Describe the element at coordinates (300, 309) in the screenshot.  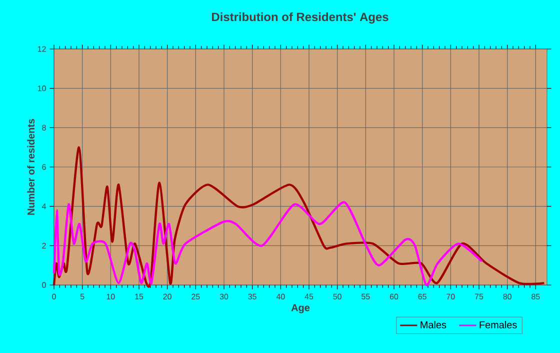
I see `x-axis-title: Age` at that location.